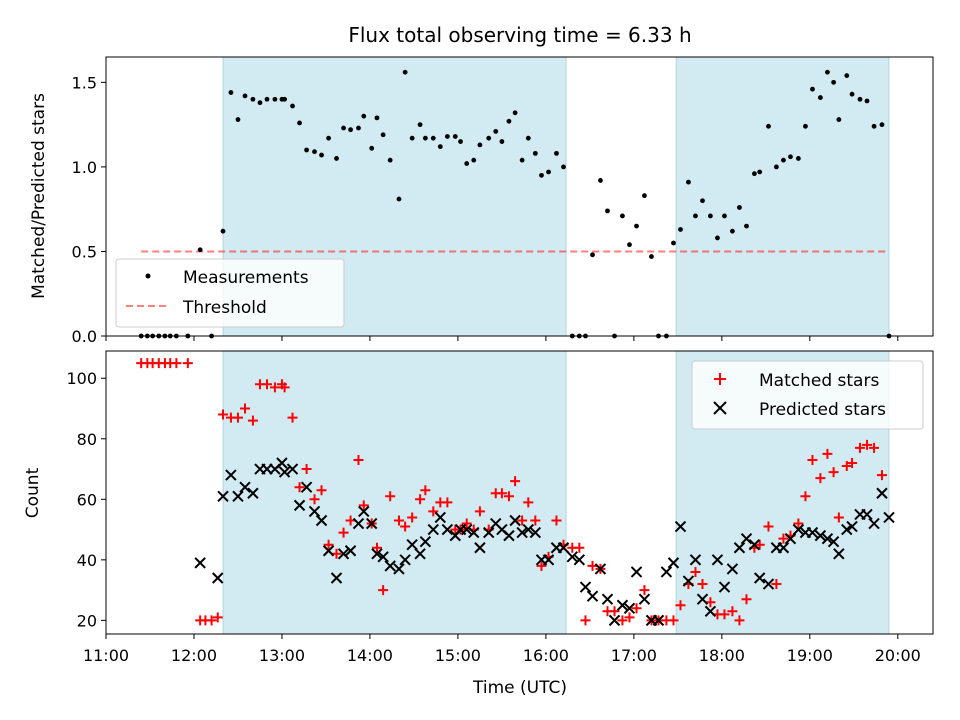 The image size is (960, 720). What do you see at coordinates (546, 655) in the screenshot?
I see `x-tick-label: 16:00` at bounding box center [546, 655].